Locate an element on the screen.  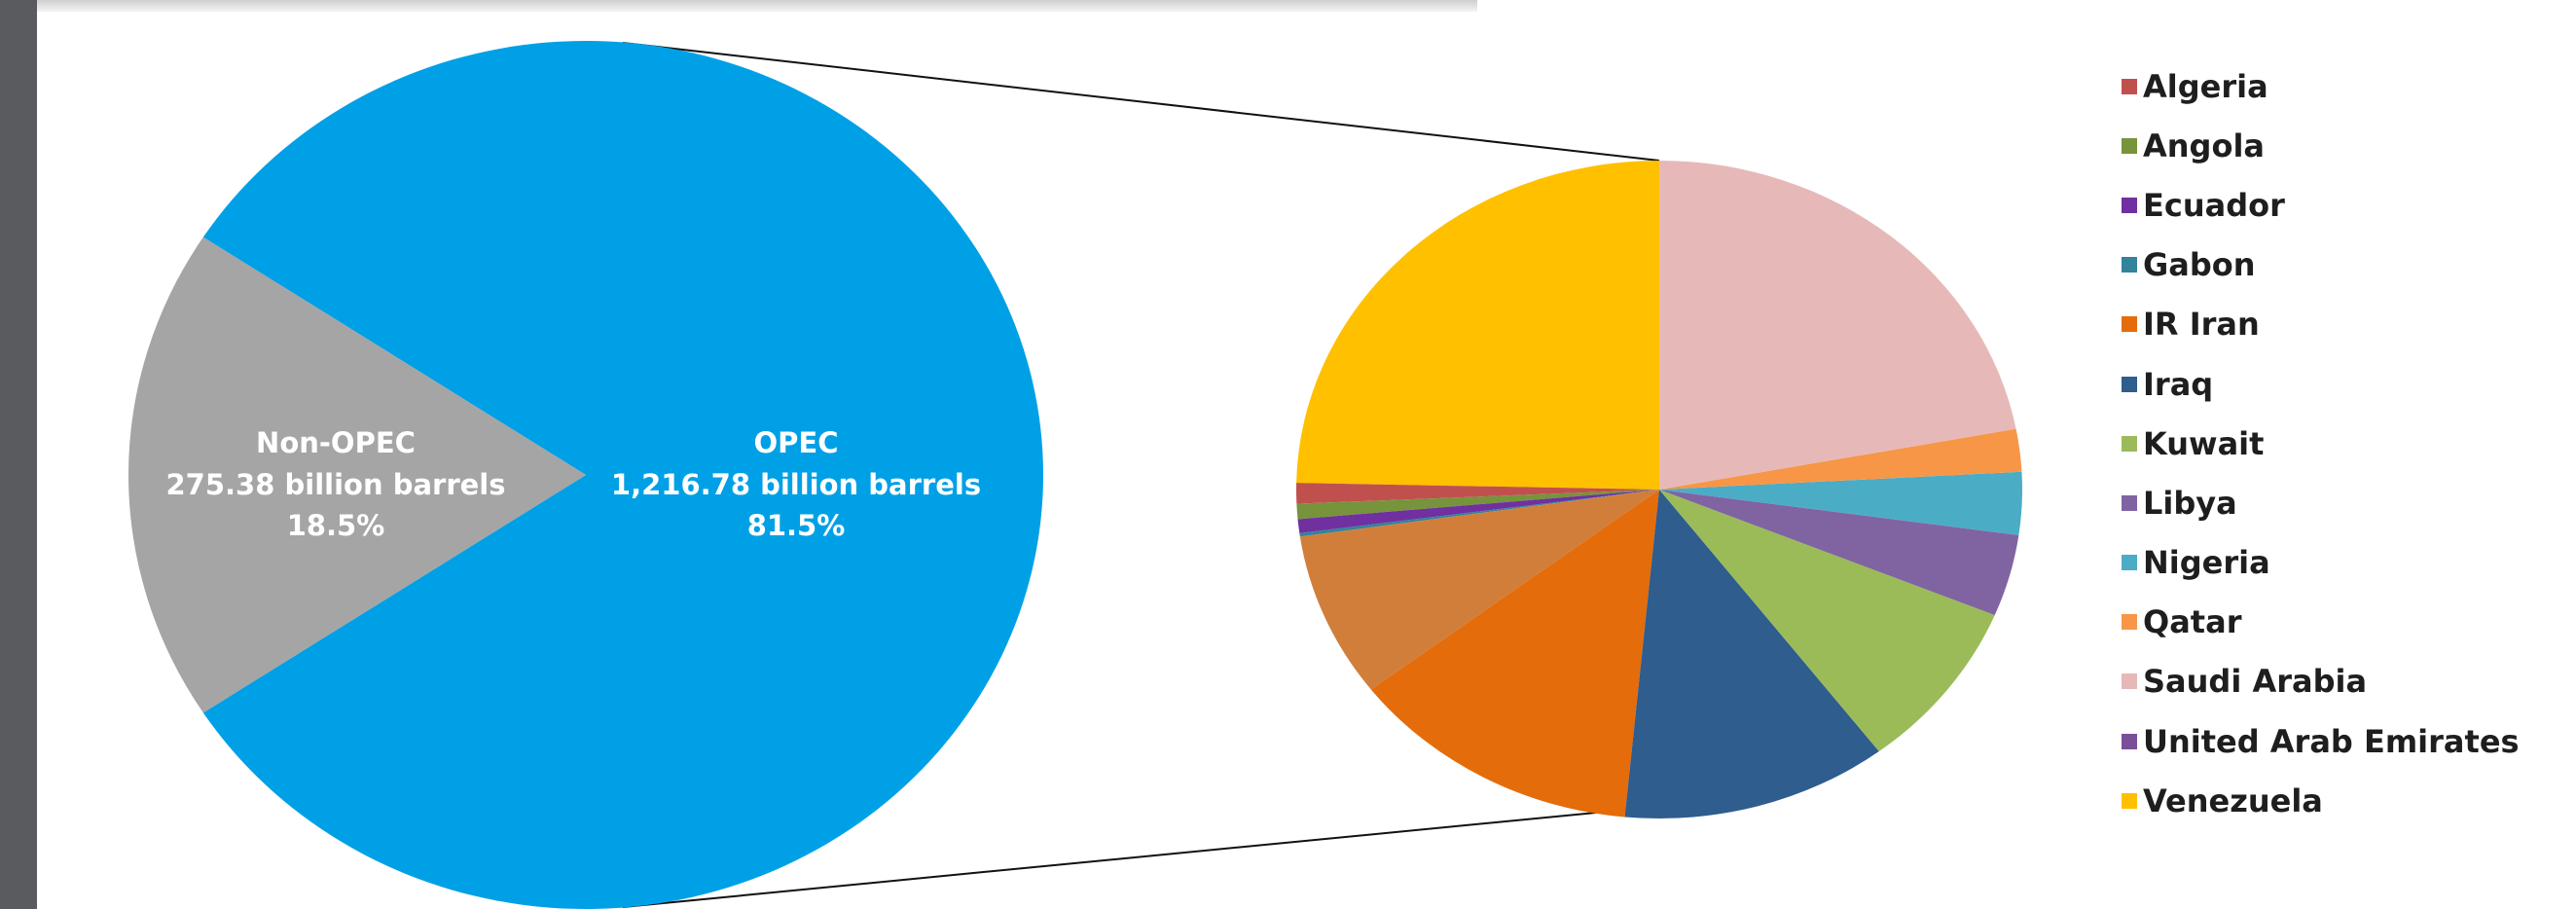
opec-name-label: OPEC is located at coordinates (796, 443).